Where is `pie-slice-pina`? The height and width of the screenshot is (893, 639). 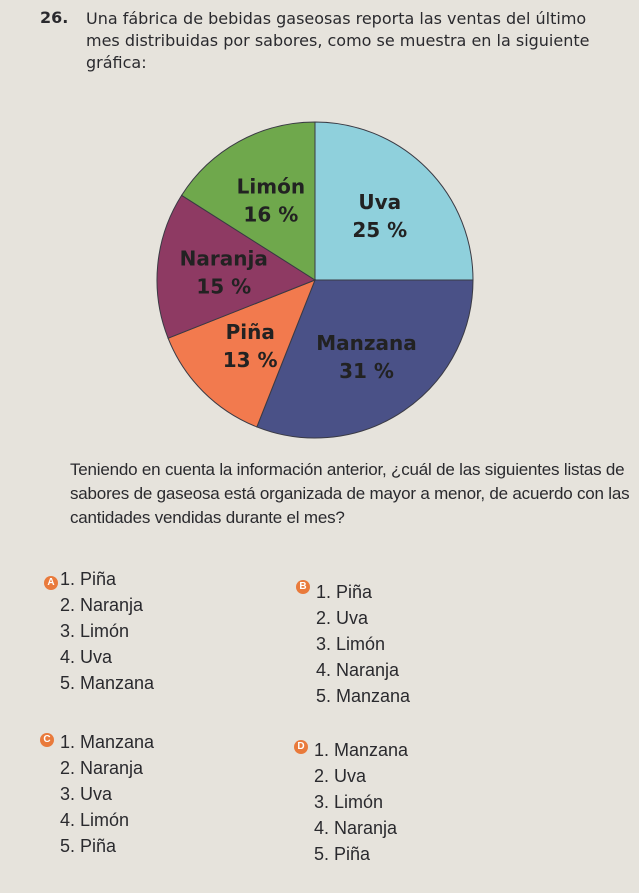 pie-slice-pina is located at coordinates (241, 353).